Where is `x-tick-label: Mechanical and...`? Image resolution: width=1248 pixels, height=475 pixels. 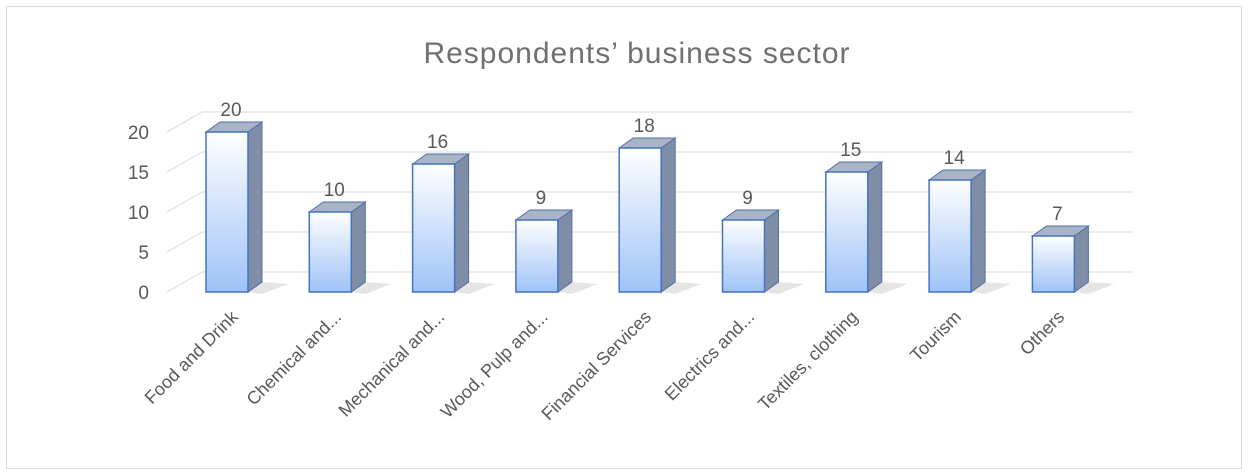
x-tick-label: Mechanical and... is located at coordinates (392, 364).